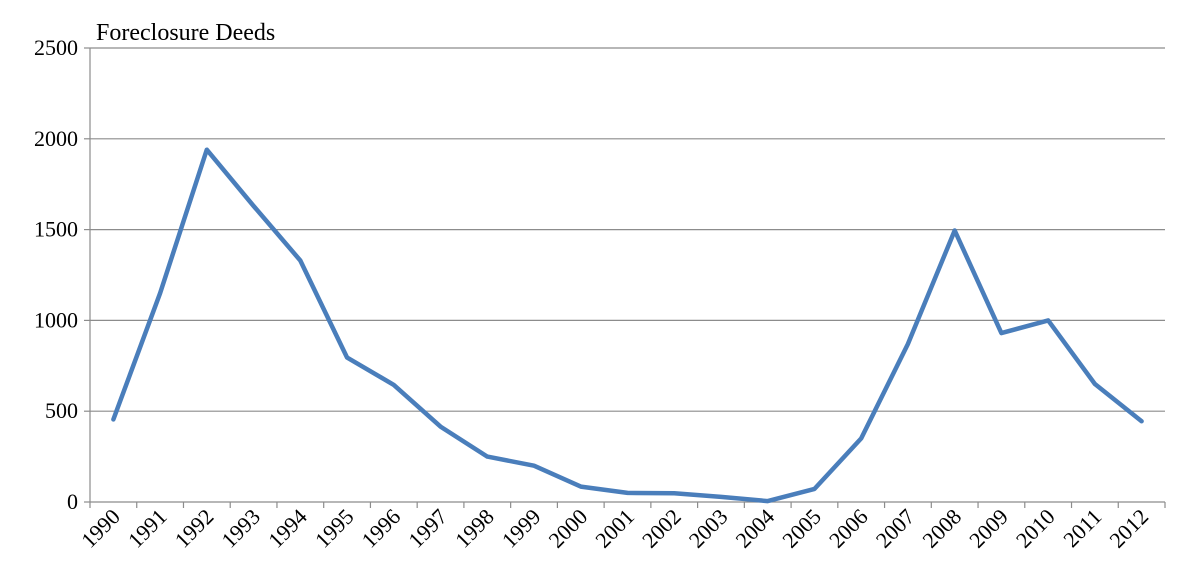 This screenshot has height=572, width=1178. I want to click on x-tick-label: 2005, so click(801, 528).